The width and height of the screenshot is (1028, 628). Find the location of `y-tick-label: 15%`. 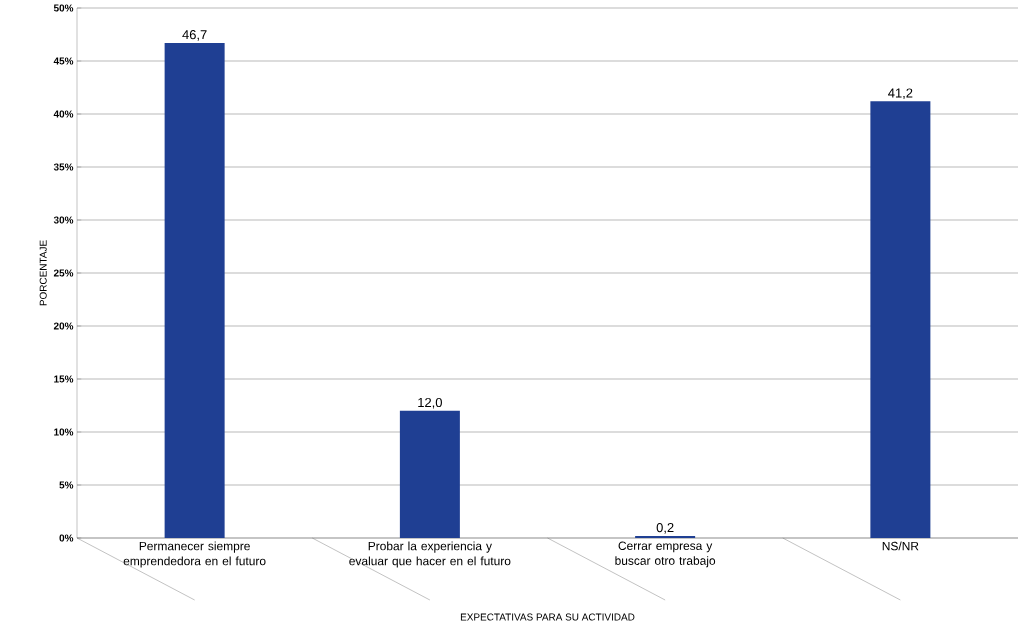

y-tick-label: 15% is located at coordinates (64, 379).